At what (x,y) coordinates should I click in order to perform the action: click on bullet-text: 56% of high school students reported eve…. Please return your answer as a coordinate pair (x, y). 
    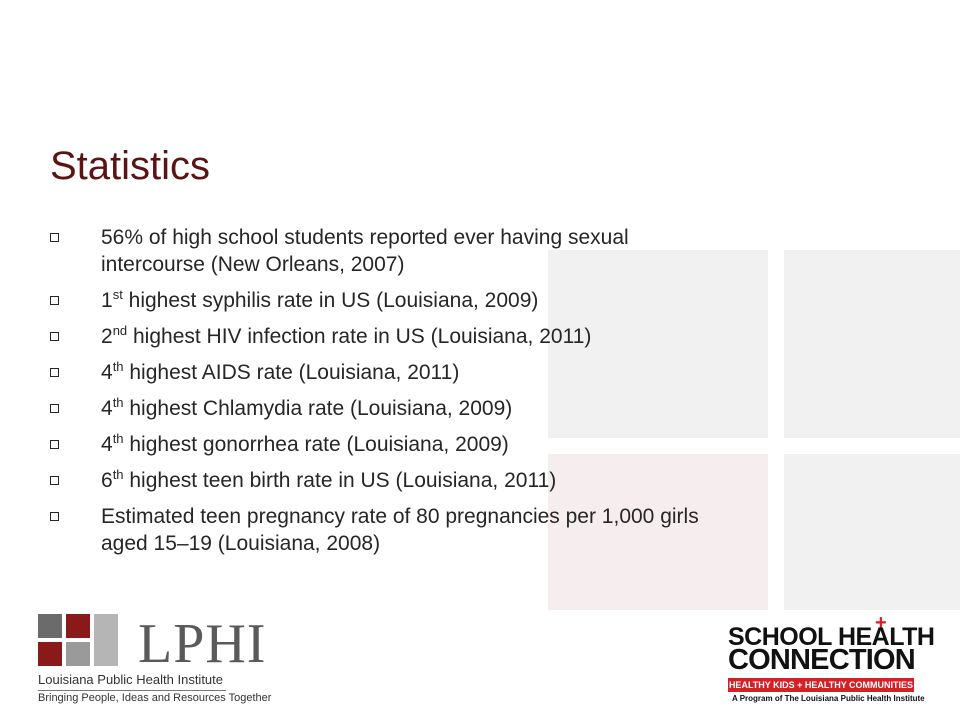
    Looking at the image, I should click on (365, 237).